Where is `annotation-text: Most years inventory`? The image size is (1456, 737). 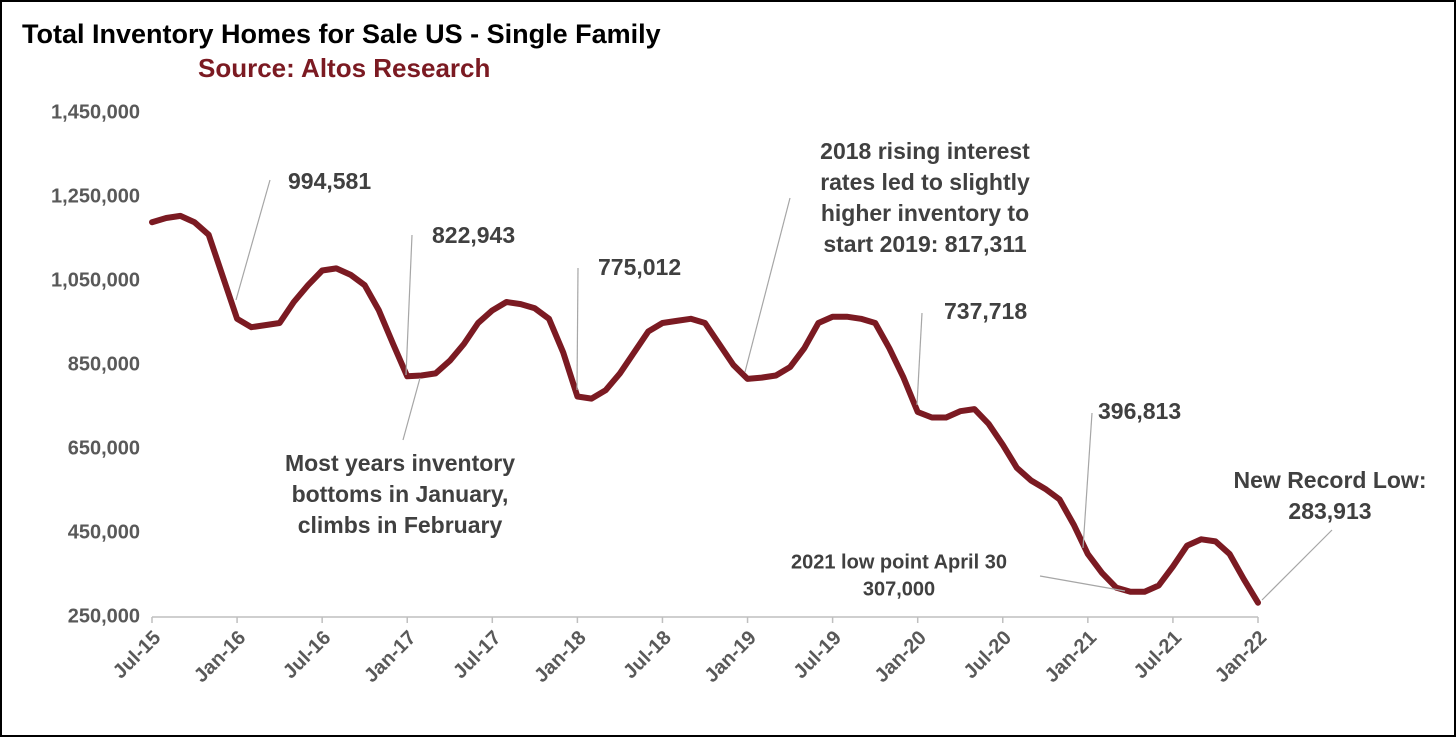 annotation-text: Most years inventory is located at coordinates (400, 463).